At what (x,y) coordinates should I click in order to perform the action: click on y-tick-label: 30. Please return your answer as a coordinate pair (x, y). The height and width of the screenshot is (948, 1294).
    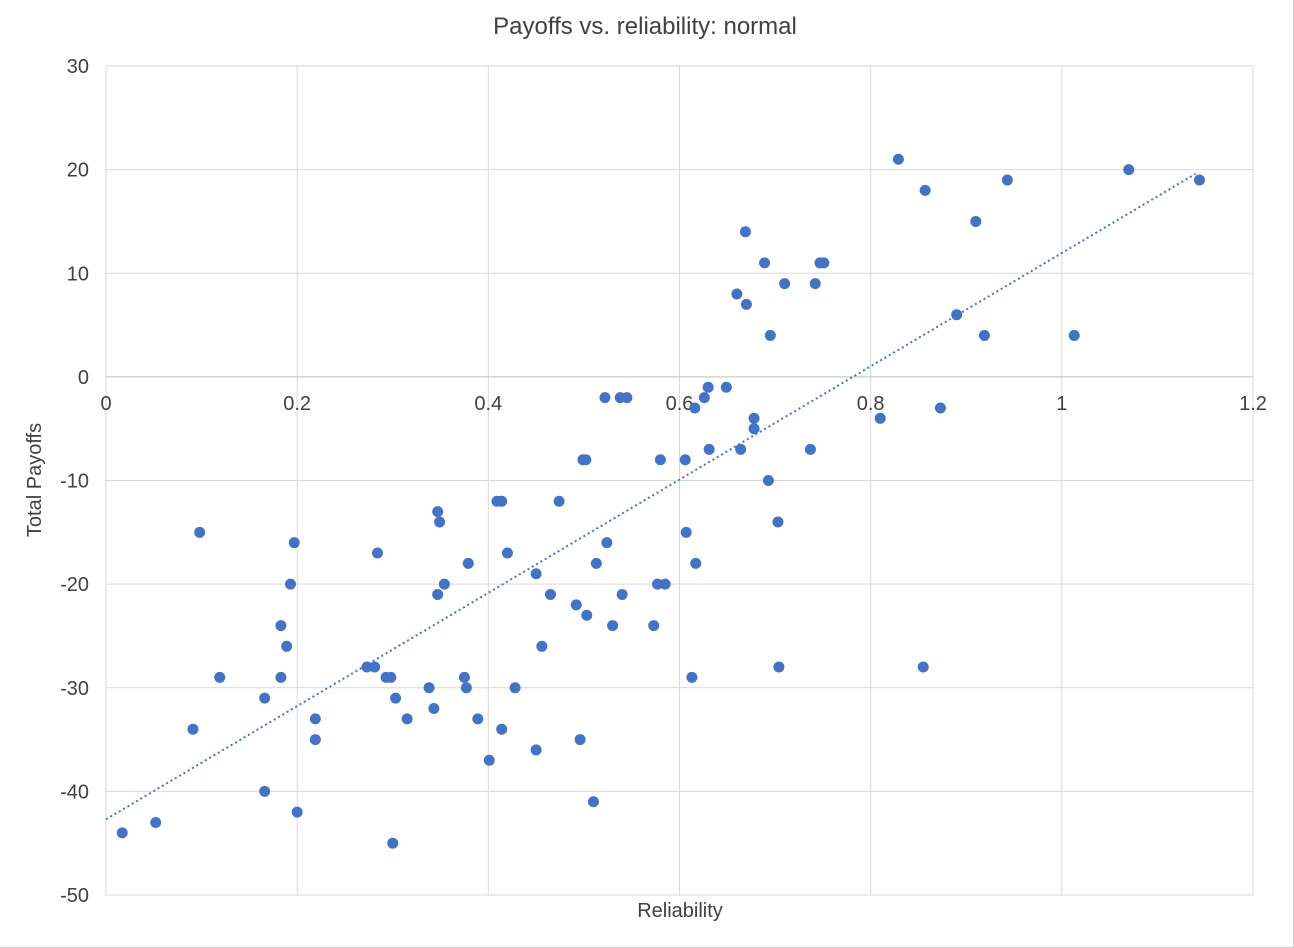
    Looking at the image, I should click on (78, 67).